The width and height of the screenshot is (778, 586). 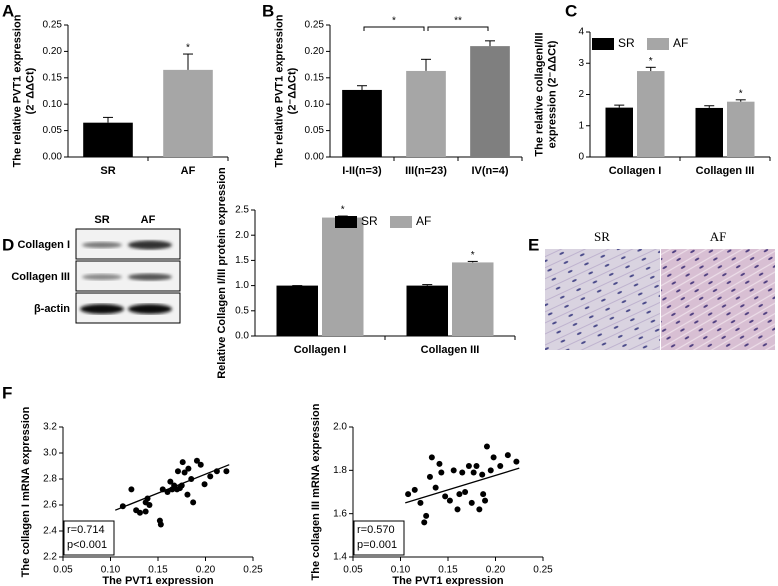 I want to click on y-tick-label: 1, so click(x=581, y=125).